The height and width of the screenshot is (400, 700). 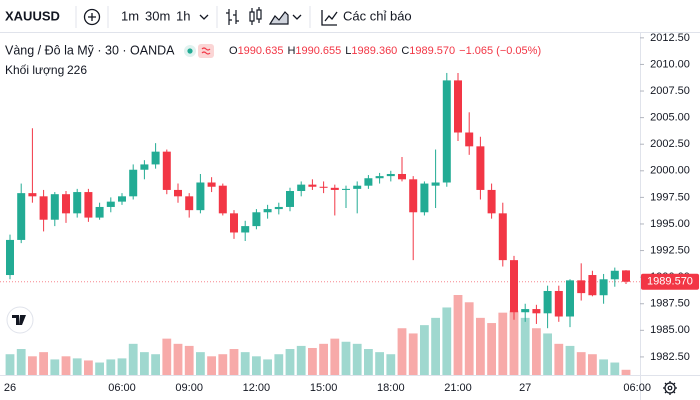 I want to click on interval-button: 1m, so click(x=130, y=15).